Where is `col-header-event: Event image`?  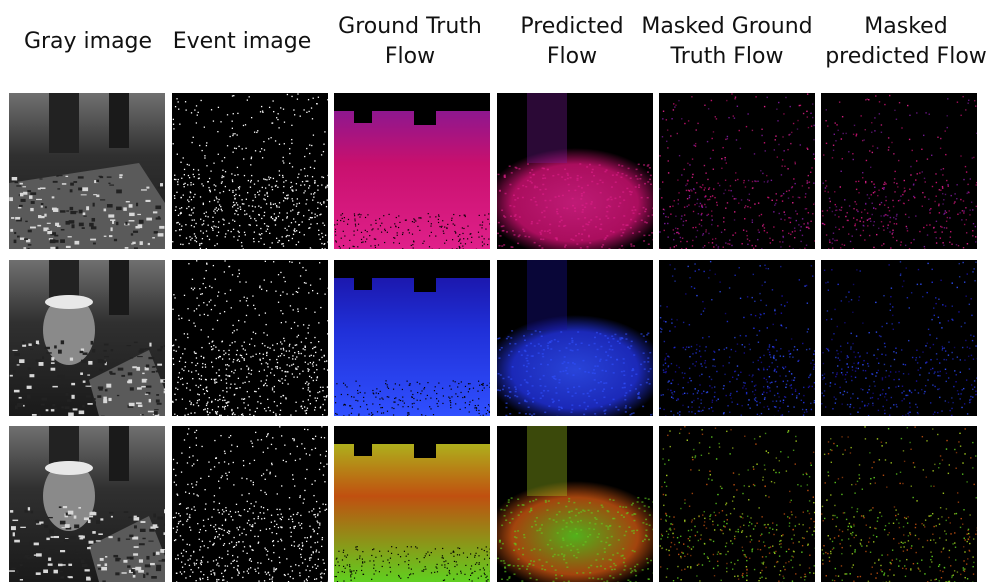 col-header-event: Event image is located at coordinates (242, 42).